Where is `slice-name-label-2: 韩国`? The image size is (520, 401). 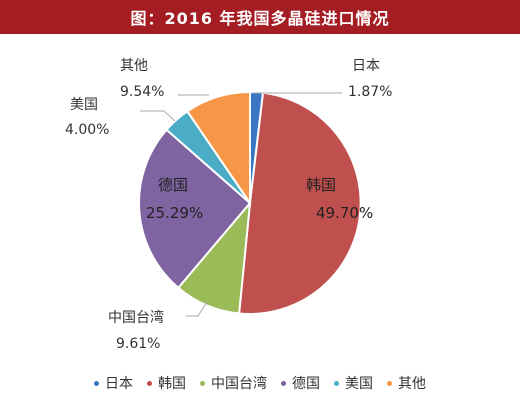
slice-name-label-2: 韩国 is located at coordinates (321, 185).